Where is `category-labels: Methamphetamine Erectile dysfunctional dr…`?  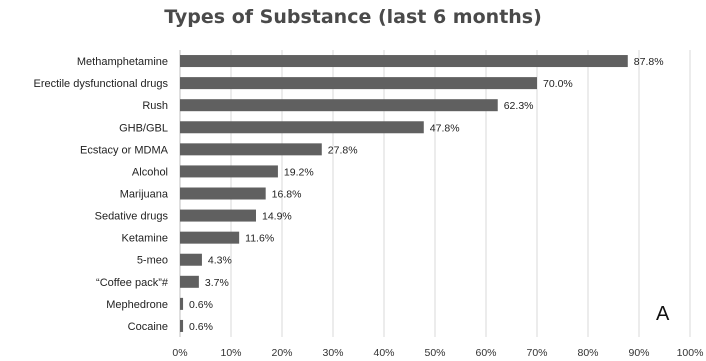
category-labels: Methamphetamine Erectile dysfunctional dr… is located at coordinates (100, 194).